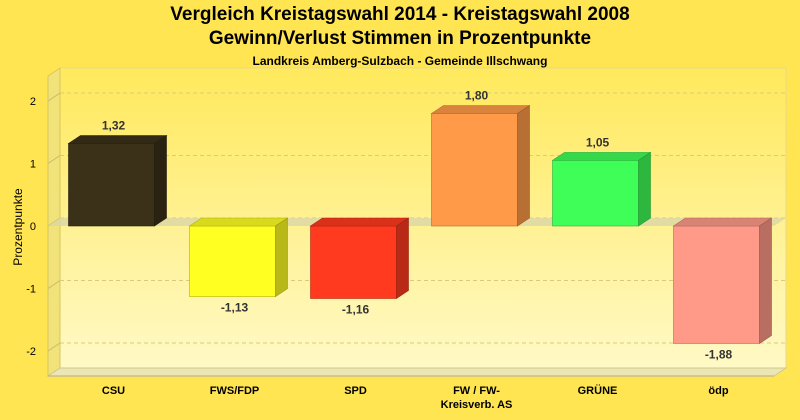 The height and width of the screenshot is (420, 800). What do you see at coordinates (33, 227) in the screenshot?
I see `y-tick-label: 0` at bounding box center [33, 227].